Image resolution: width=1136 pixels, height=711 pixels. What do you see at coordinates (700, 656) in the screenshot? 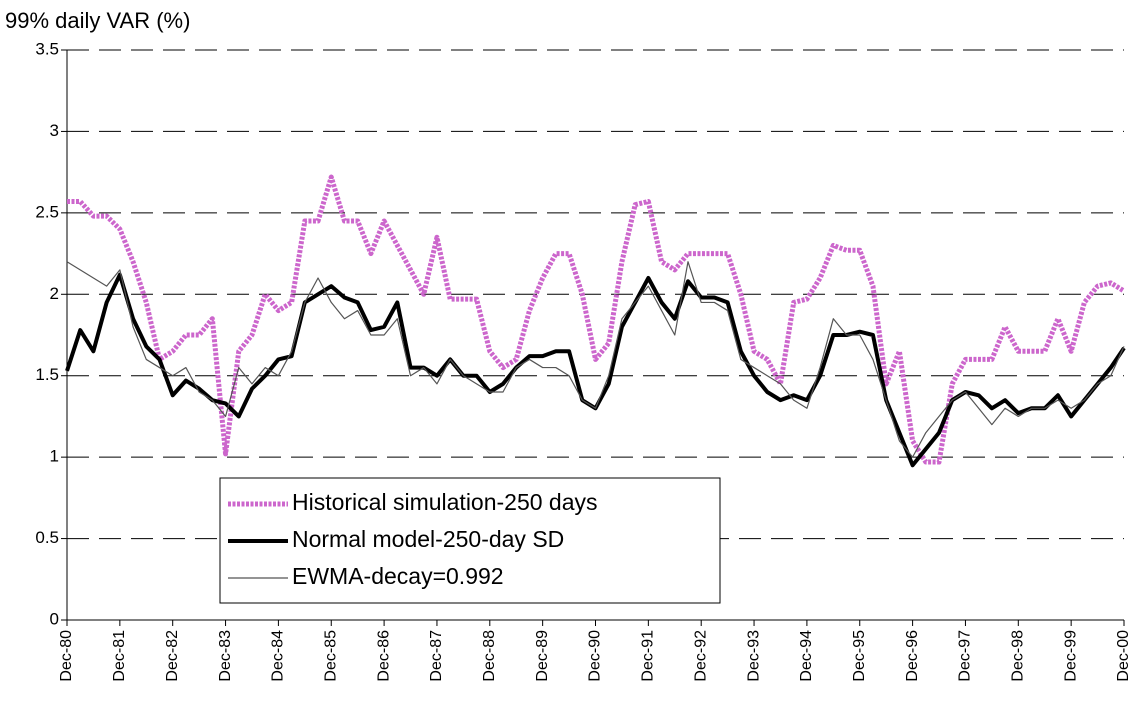
I see `x-tick-label: Dec-92` at bounding box center [700, 656].